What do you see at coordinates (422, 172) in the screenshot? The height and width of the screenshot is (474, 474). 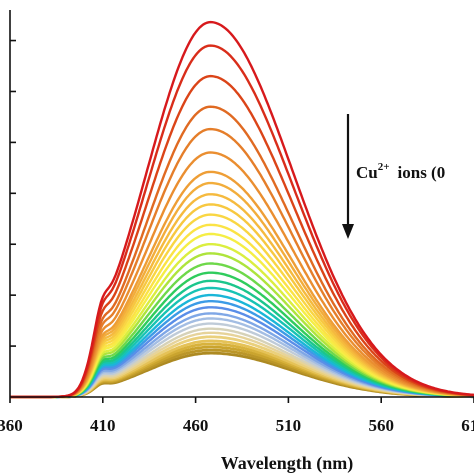 I see `annotation-suffix: ions (0` at bounding box center [422, 172].